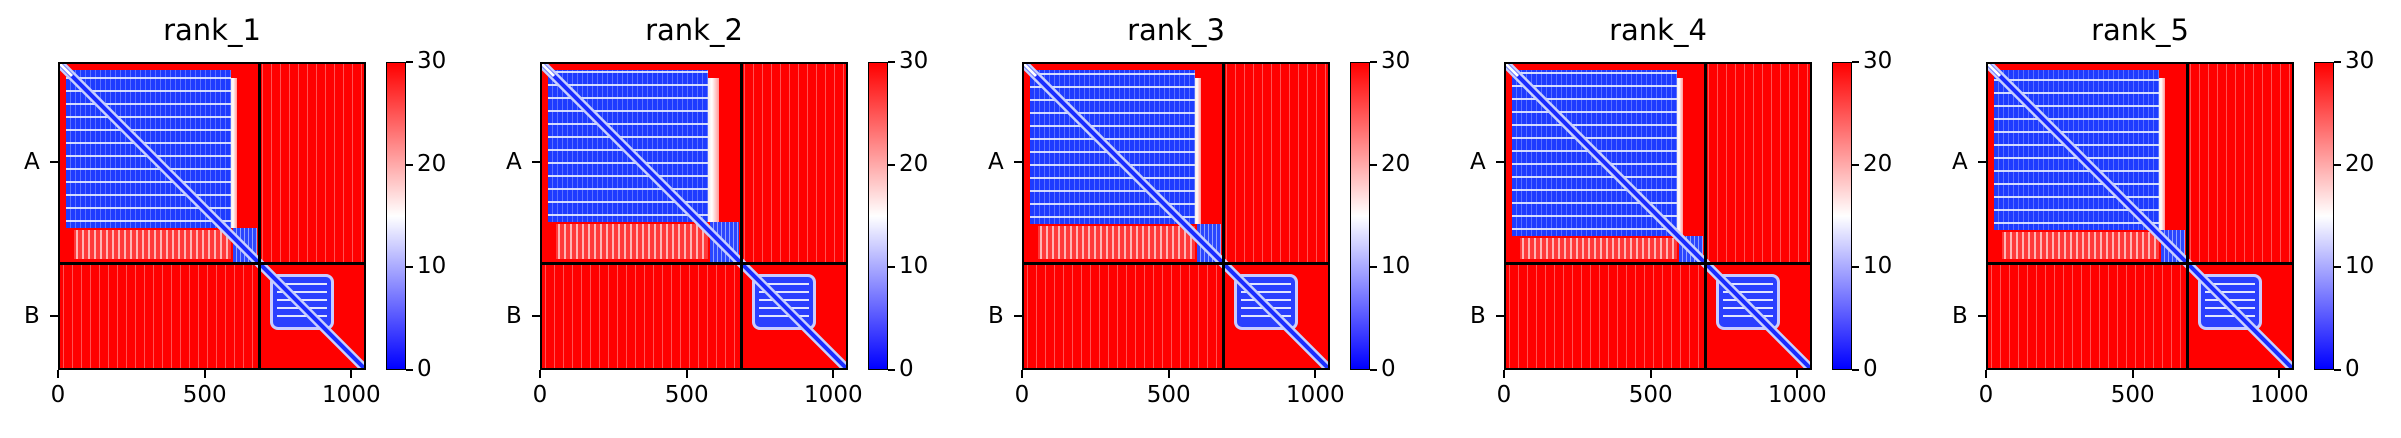 The image size is (2401, 438). What do you see at coordinates (212, 30) in the screenshot?
I see `panel-title: rank_1` at bounding box center [212, 30].